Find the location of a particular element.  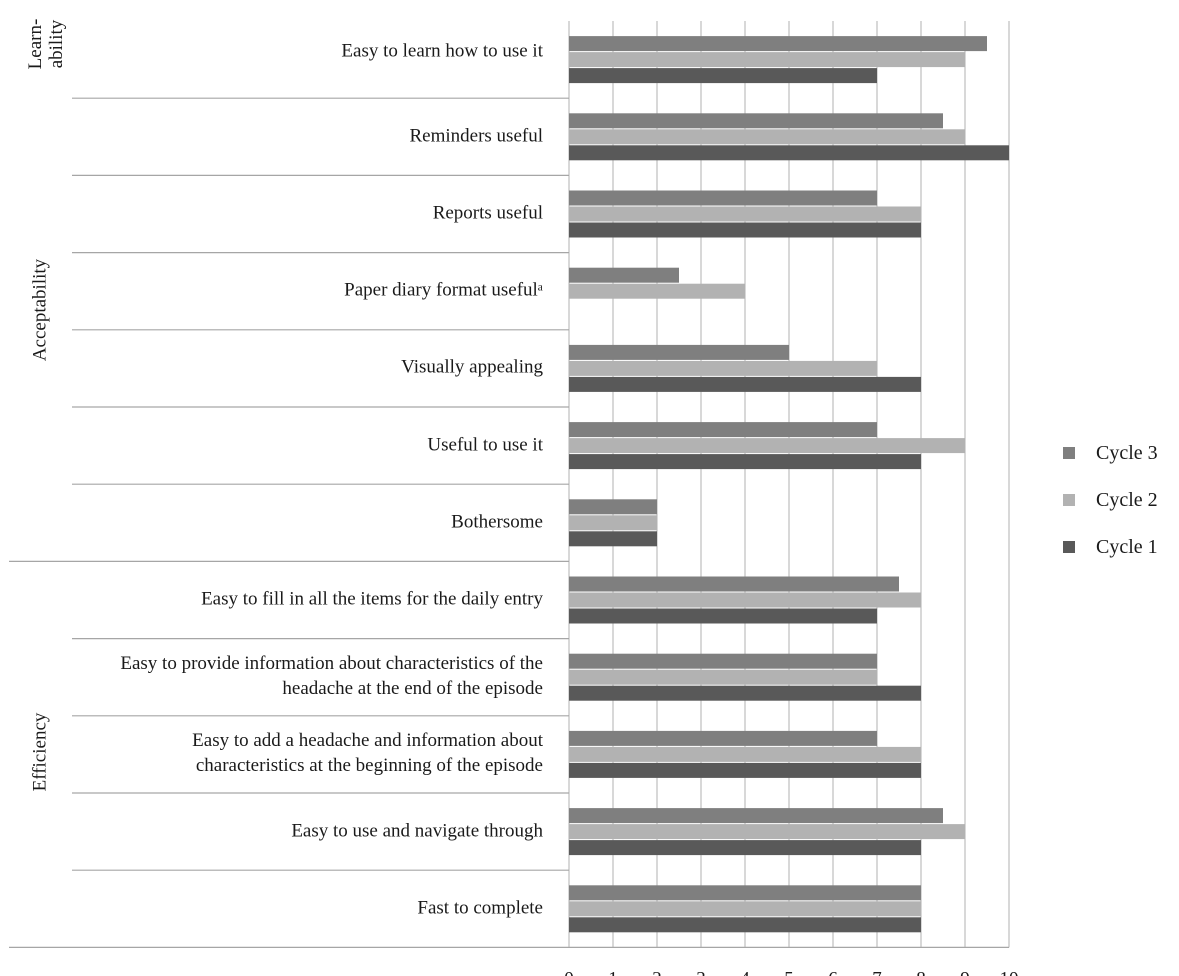

category-label-line: Reports useful is located at coordinates (487, 213).